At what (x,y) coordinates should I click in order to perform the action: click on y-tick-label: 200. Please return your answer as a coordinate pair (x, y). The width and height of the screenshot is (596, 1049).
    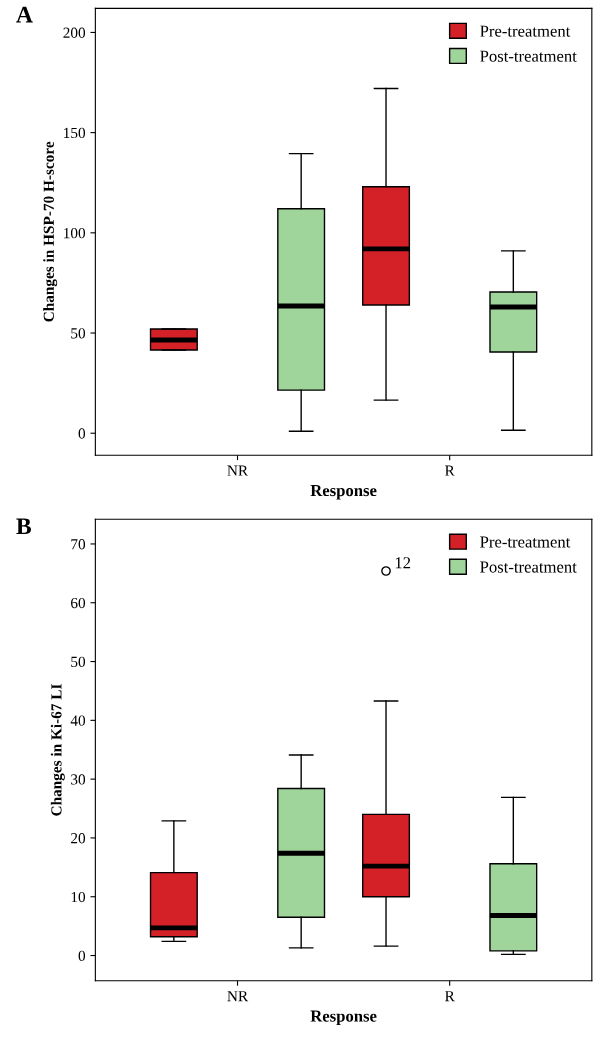
    Looking at the image, I should click on (74, 32).